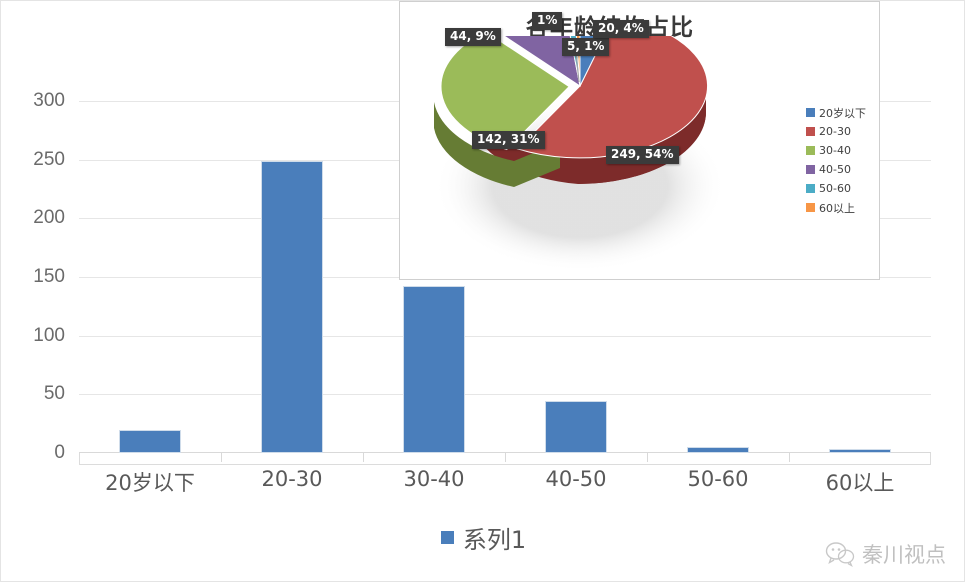 The height and width of the screenshot is (583, 965). Describe the element at coordinates (508, 140) in the screenshot. I see `pie-callout-30-40: 142, 31%` at that location.